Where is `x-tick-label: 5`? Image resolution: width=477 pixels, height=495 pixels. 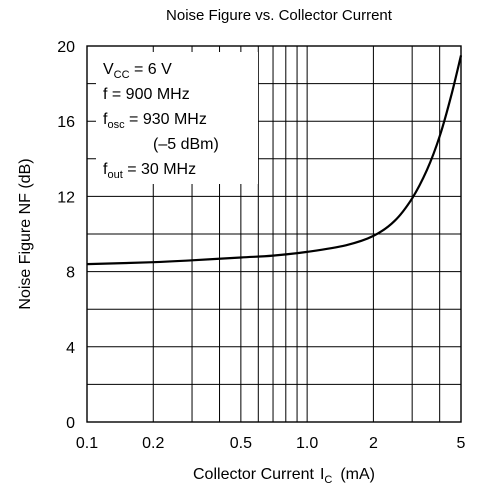
x-tick-label: 5 is located at coordinates (461, 443).